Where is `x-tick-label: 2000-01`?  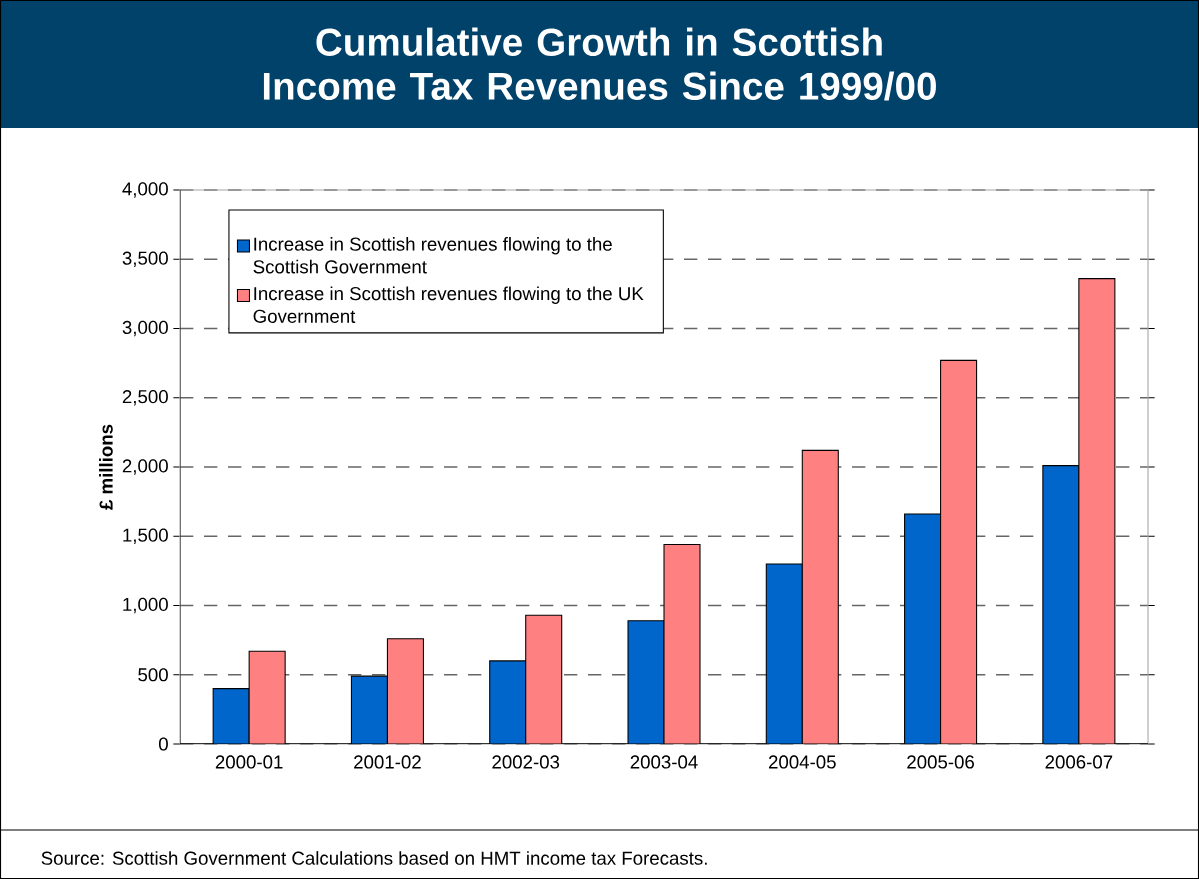
x-tick-label: 2000-01 is located at coordinates (249, 762).